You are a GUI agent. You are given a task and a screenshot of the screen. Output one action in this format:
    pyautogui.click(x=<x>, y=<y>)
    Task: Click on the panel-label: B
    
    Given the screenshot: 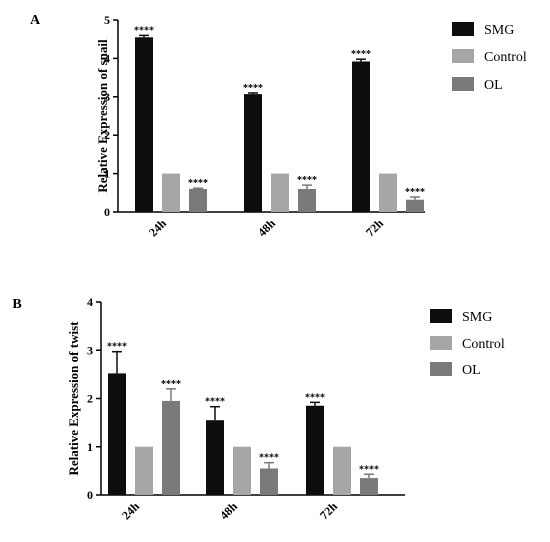 What is the action you would take?
    pyautogui.click(x=16, y=304)
    